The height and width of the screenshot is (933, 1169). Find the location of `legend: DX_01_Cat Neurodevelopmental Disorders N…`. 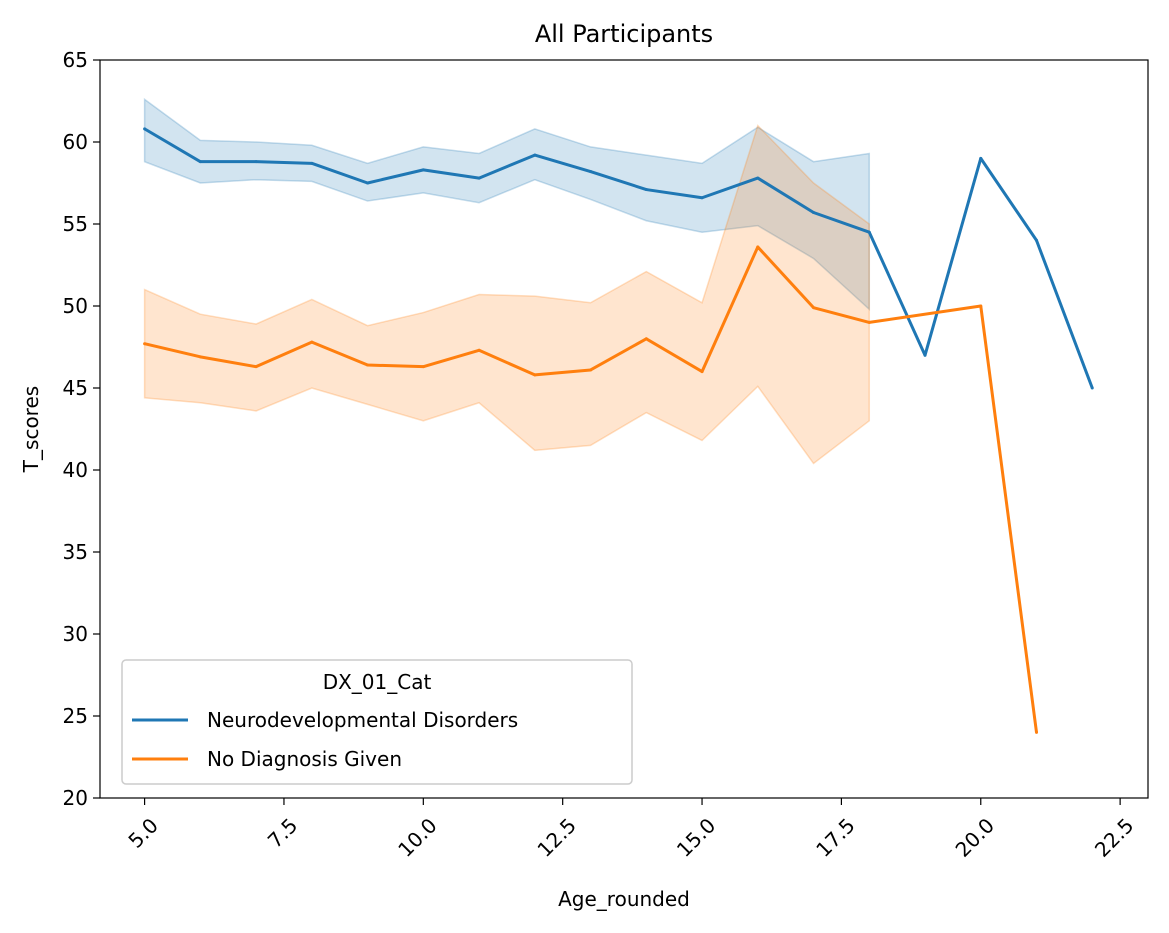

legend: DX_01_Cat Neurodevelopmental Disorders N… is located at coordinates (377, 722).